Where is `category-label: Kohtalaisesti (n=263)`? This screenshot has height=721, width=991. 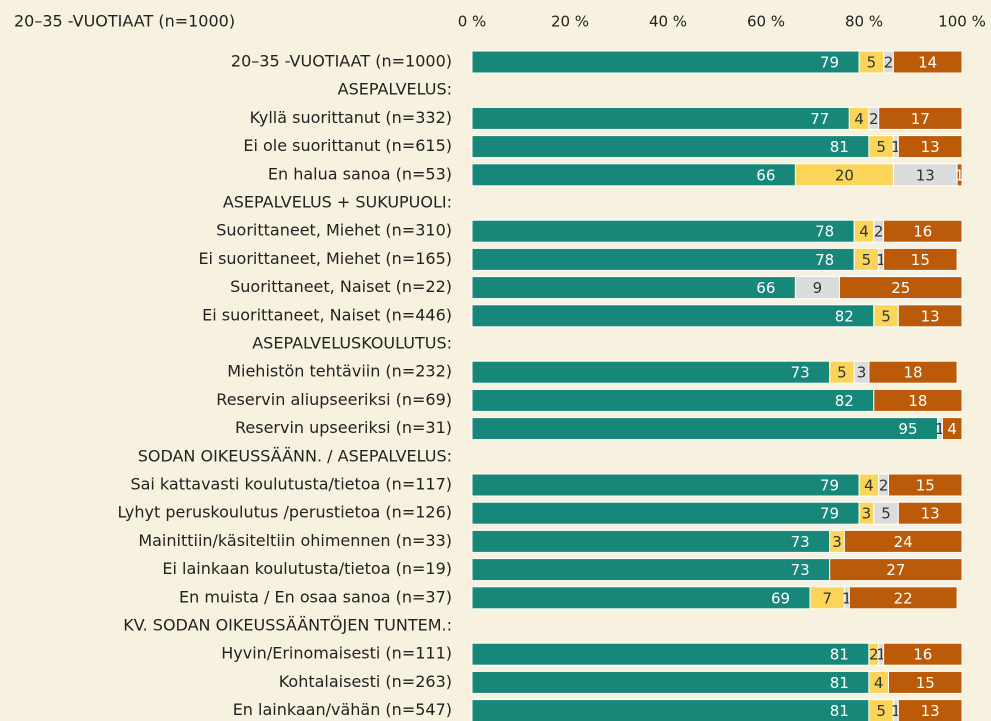 category-label: Kohtalaisesti (n=263) is located at coordinates (365, 681).